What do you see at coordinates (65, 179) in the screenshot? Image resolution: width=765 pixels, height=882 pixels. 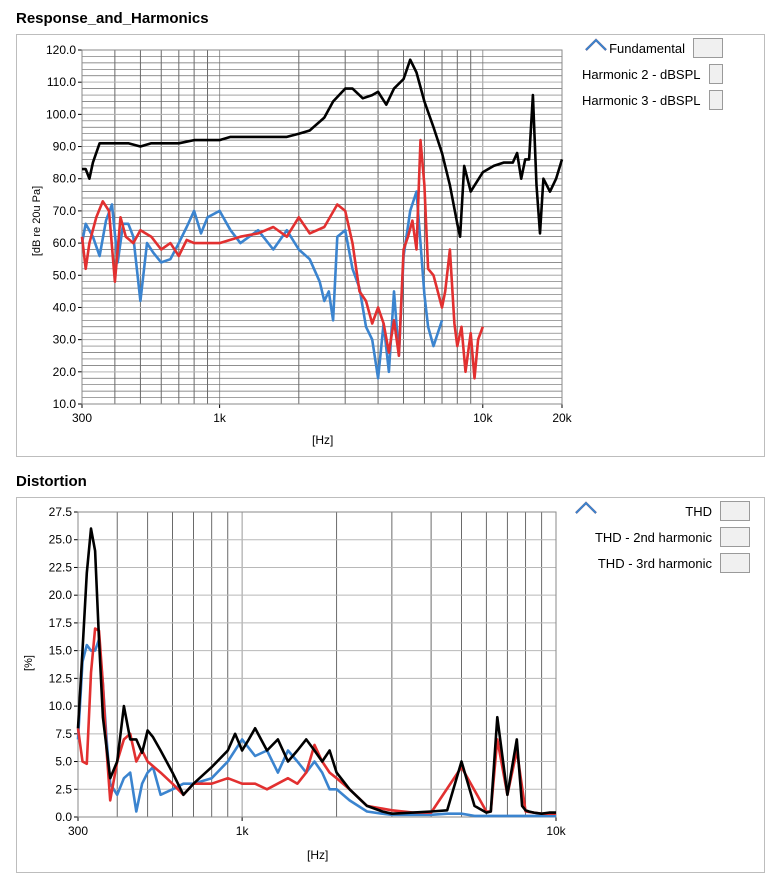 I see `y-tick-label: 80.0` at bounding box center [65, 179].